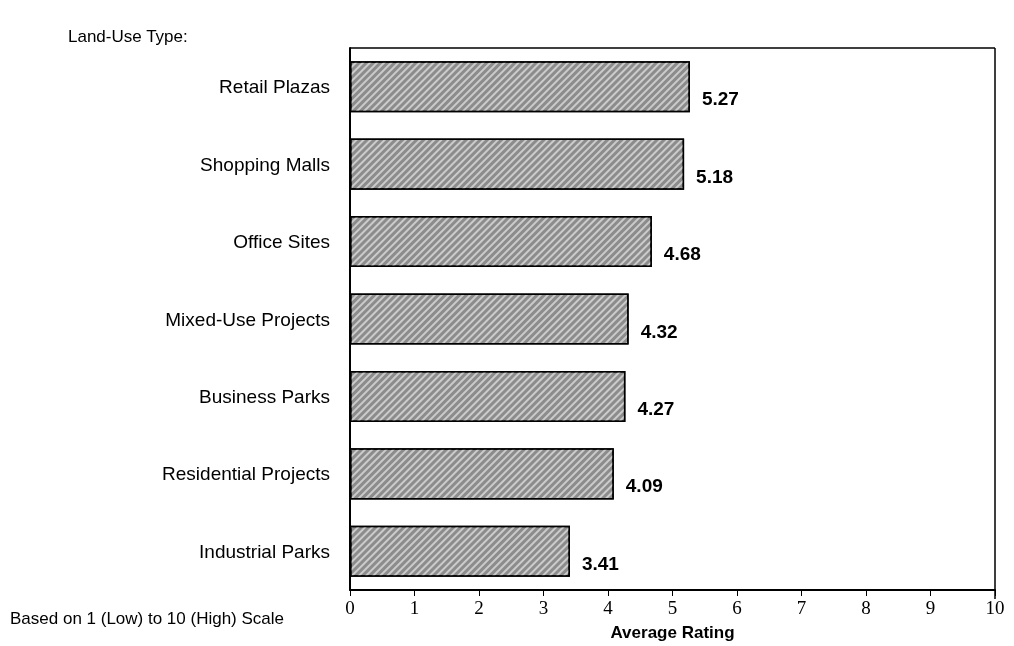 This screenshot has height=646, width=1014. Describe the element at coordinates (600, 563) in the screenshot. I see `data-label: 3.41` at that location.